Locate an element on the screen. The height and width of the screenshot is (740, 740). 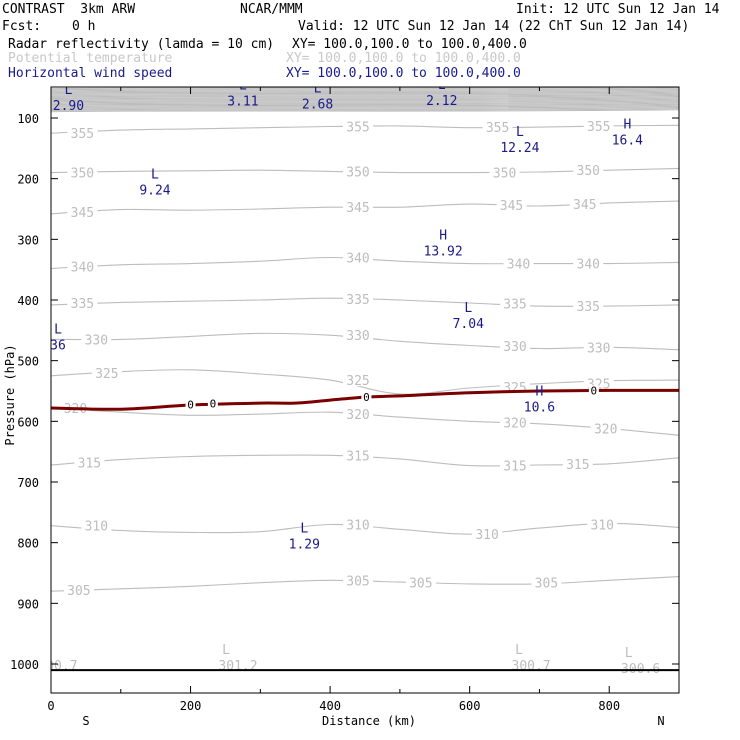
wind-extremum-value: 13.92 is located at coordinates (443, 251).